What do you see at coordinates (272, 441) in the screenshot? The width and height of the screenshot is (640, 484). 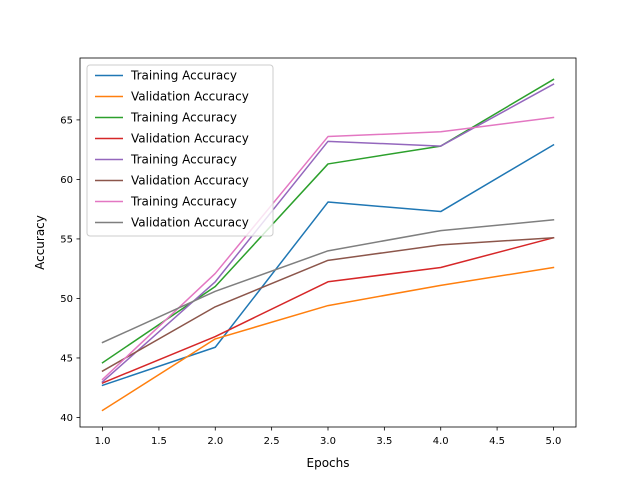 I see `x-tick-label: 2.5` at bounding box center [272, 441].